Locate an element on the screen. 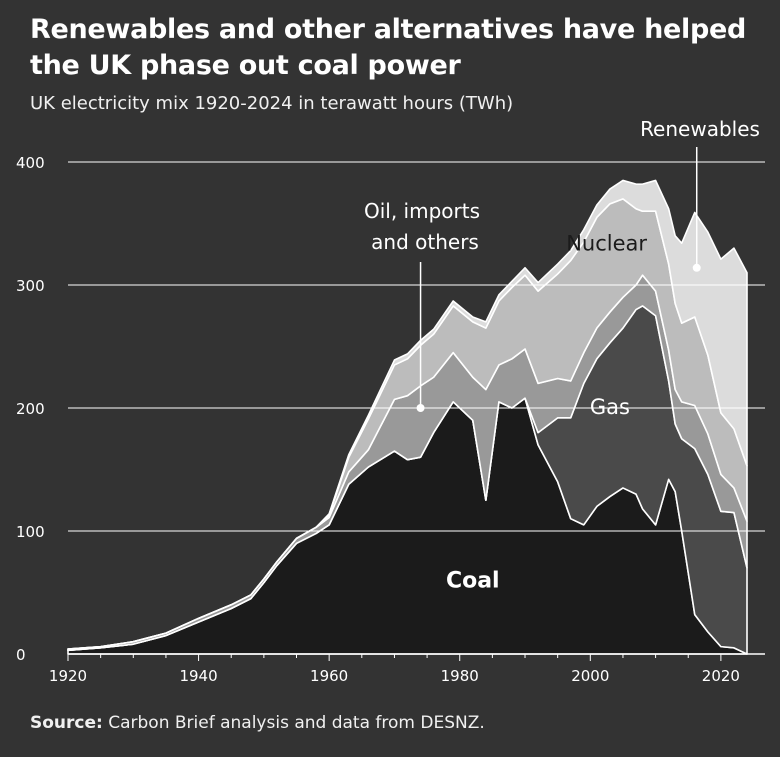 The image size is (780, 757). leader-dot-renewables is located at coordinates (696, 267).